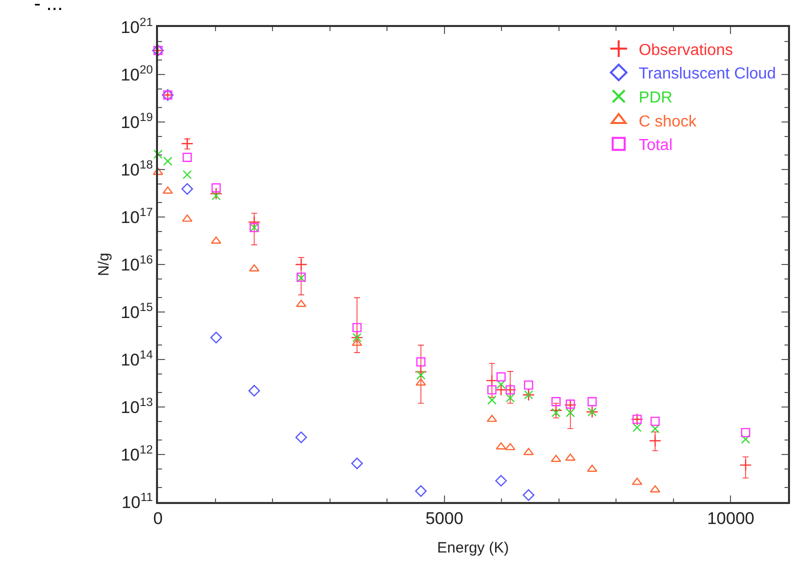 The width and height of the screenshot is (794, 576). What do you see at coordinates (137, 215) in the screenshot?
I see `y-tick-label: 10$^{17}$` at bounding box center [137, 215].